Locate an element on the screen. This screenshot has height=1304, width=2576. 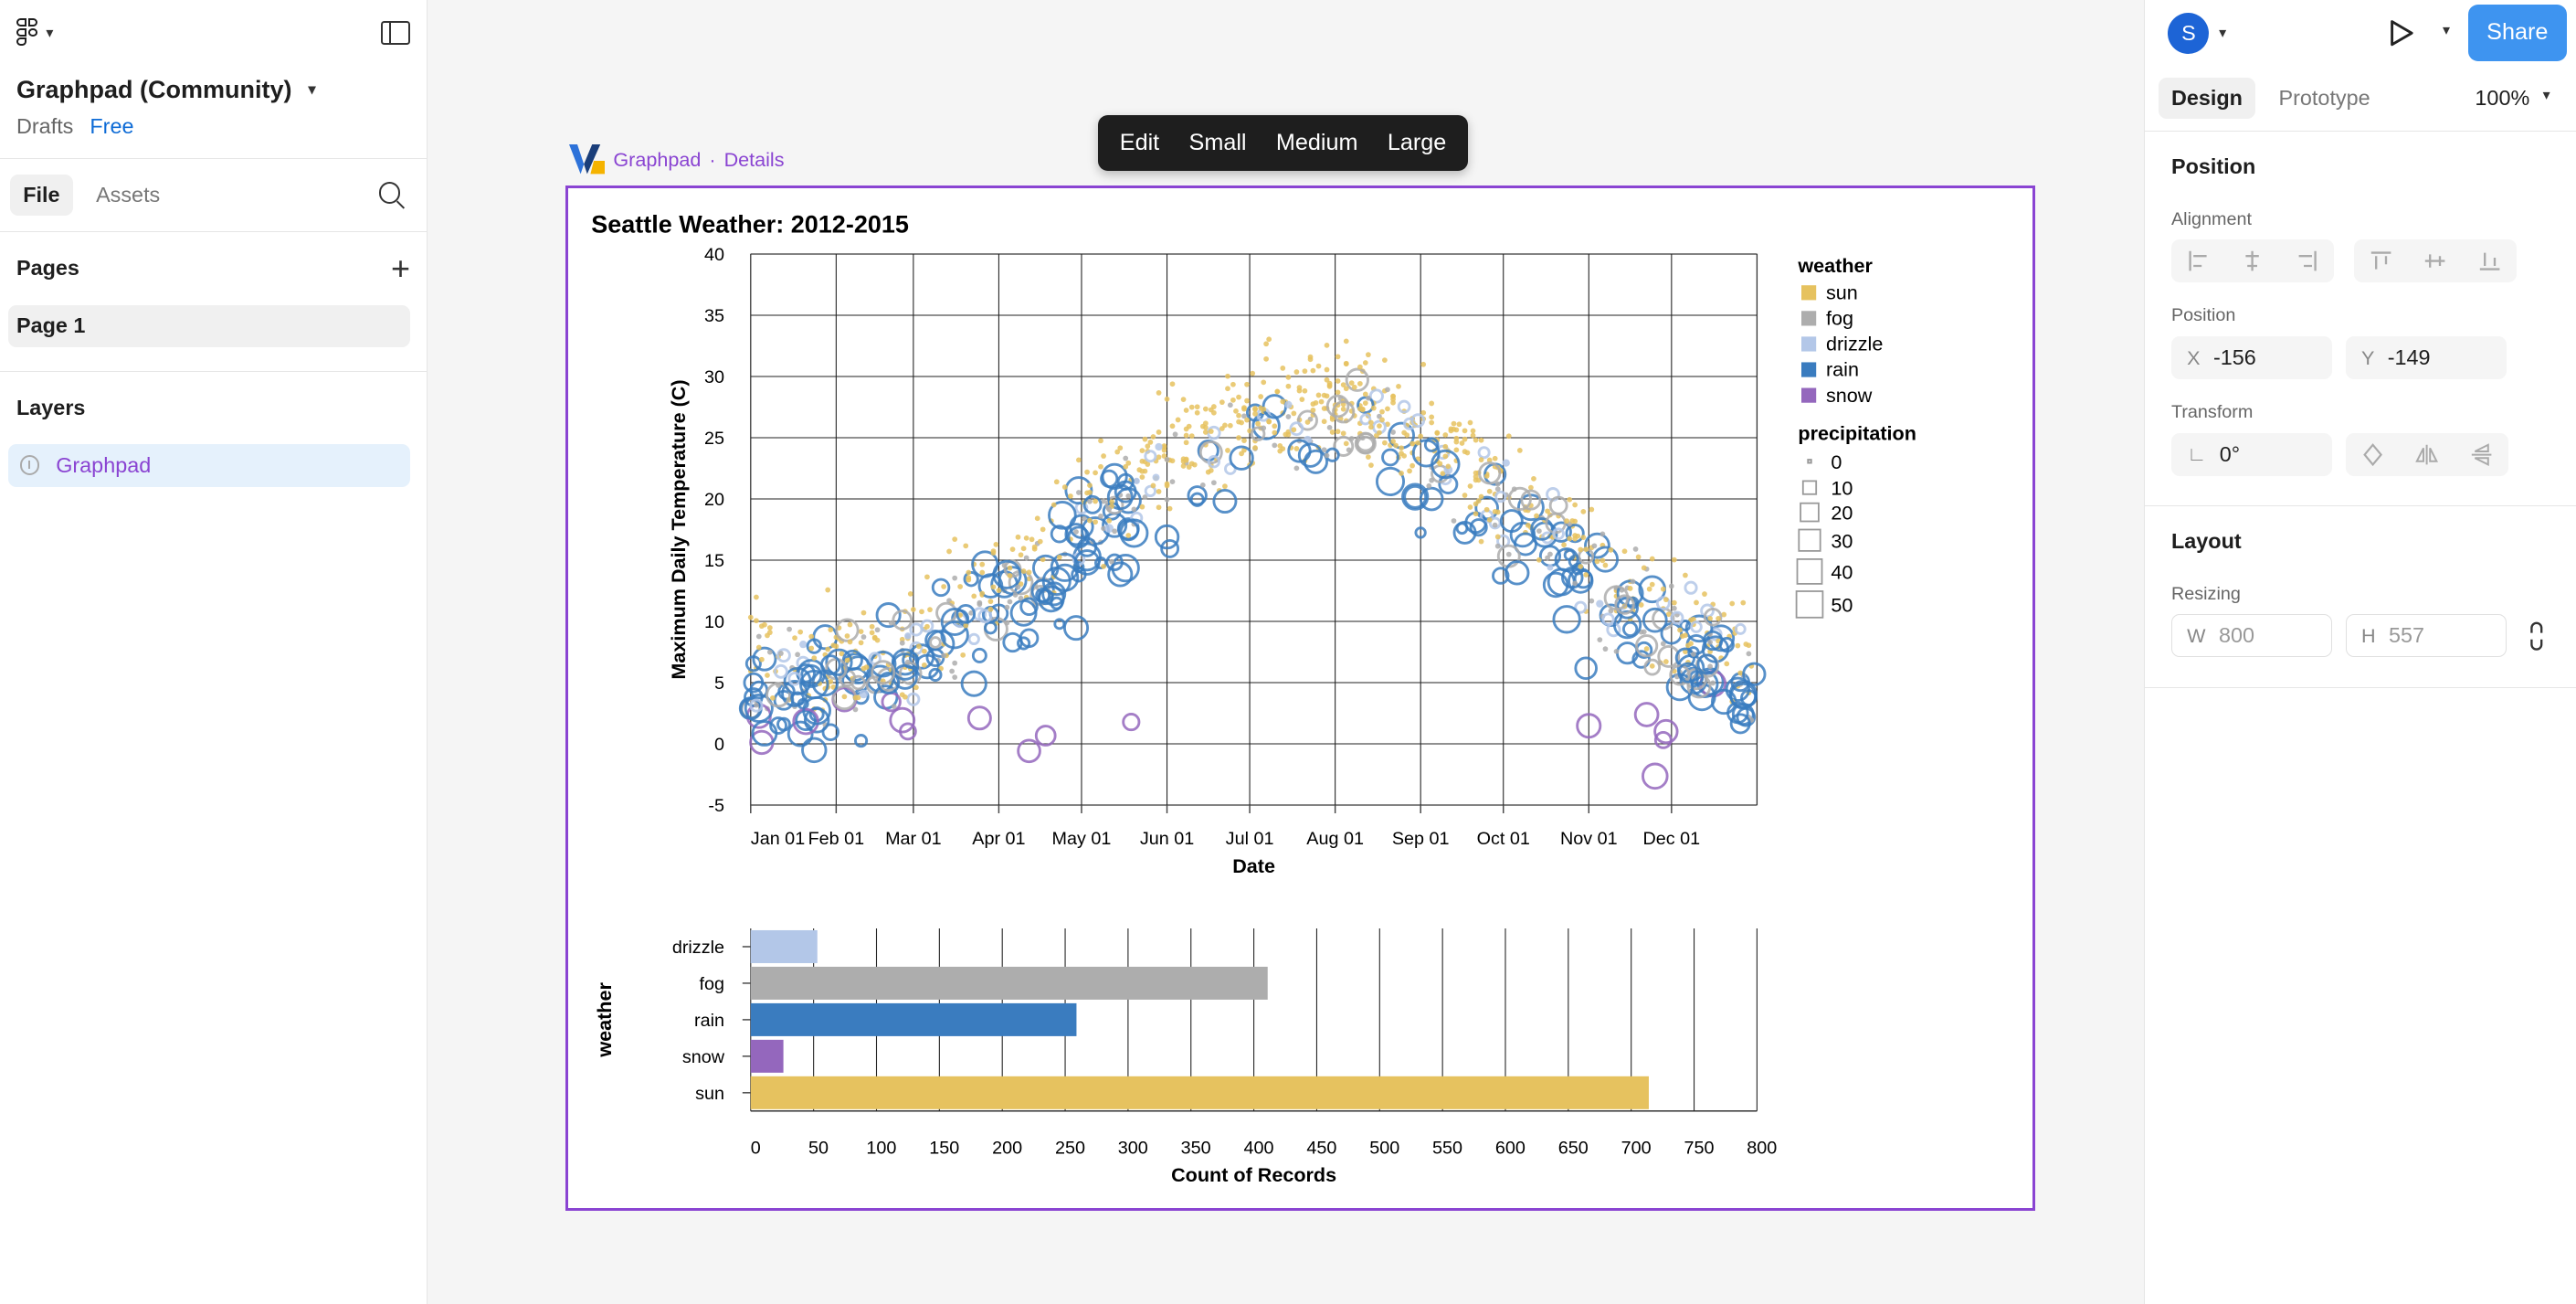
width-field: W 800 is located at coordinates (2251, 636).